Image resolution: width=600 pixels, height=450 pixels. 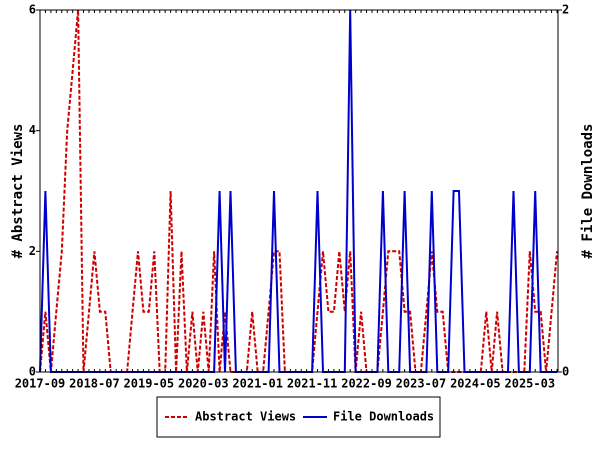 What do you see at coordinates (565, 10) in the screenshot?
I see `y2-tick-label: 2` at bounding box center [565, 10].